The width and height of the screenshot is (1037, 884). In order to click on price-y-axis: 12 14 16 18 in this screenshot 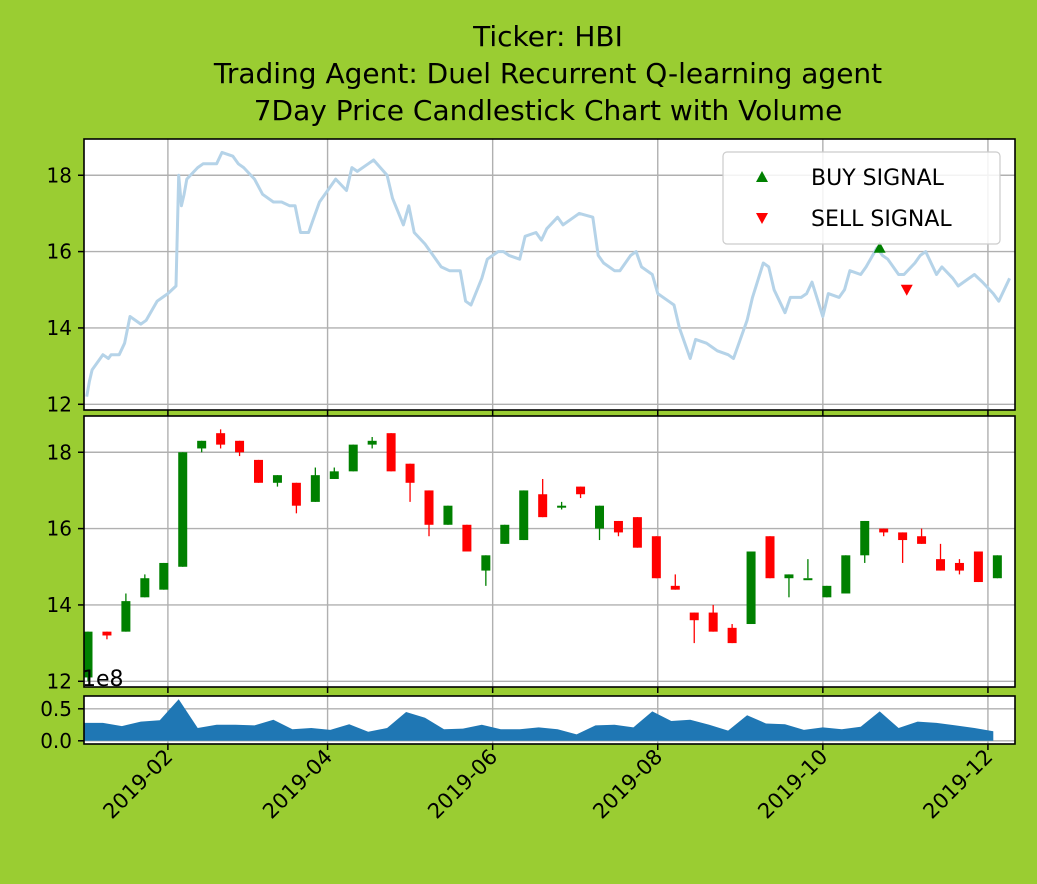, I will do `click(65, 289)`.